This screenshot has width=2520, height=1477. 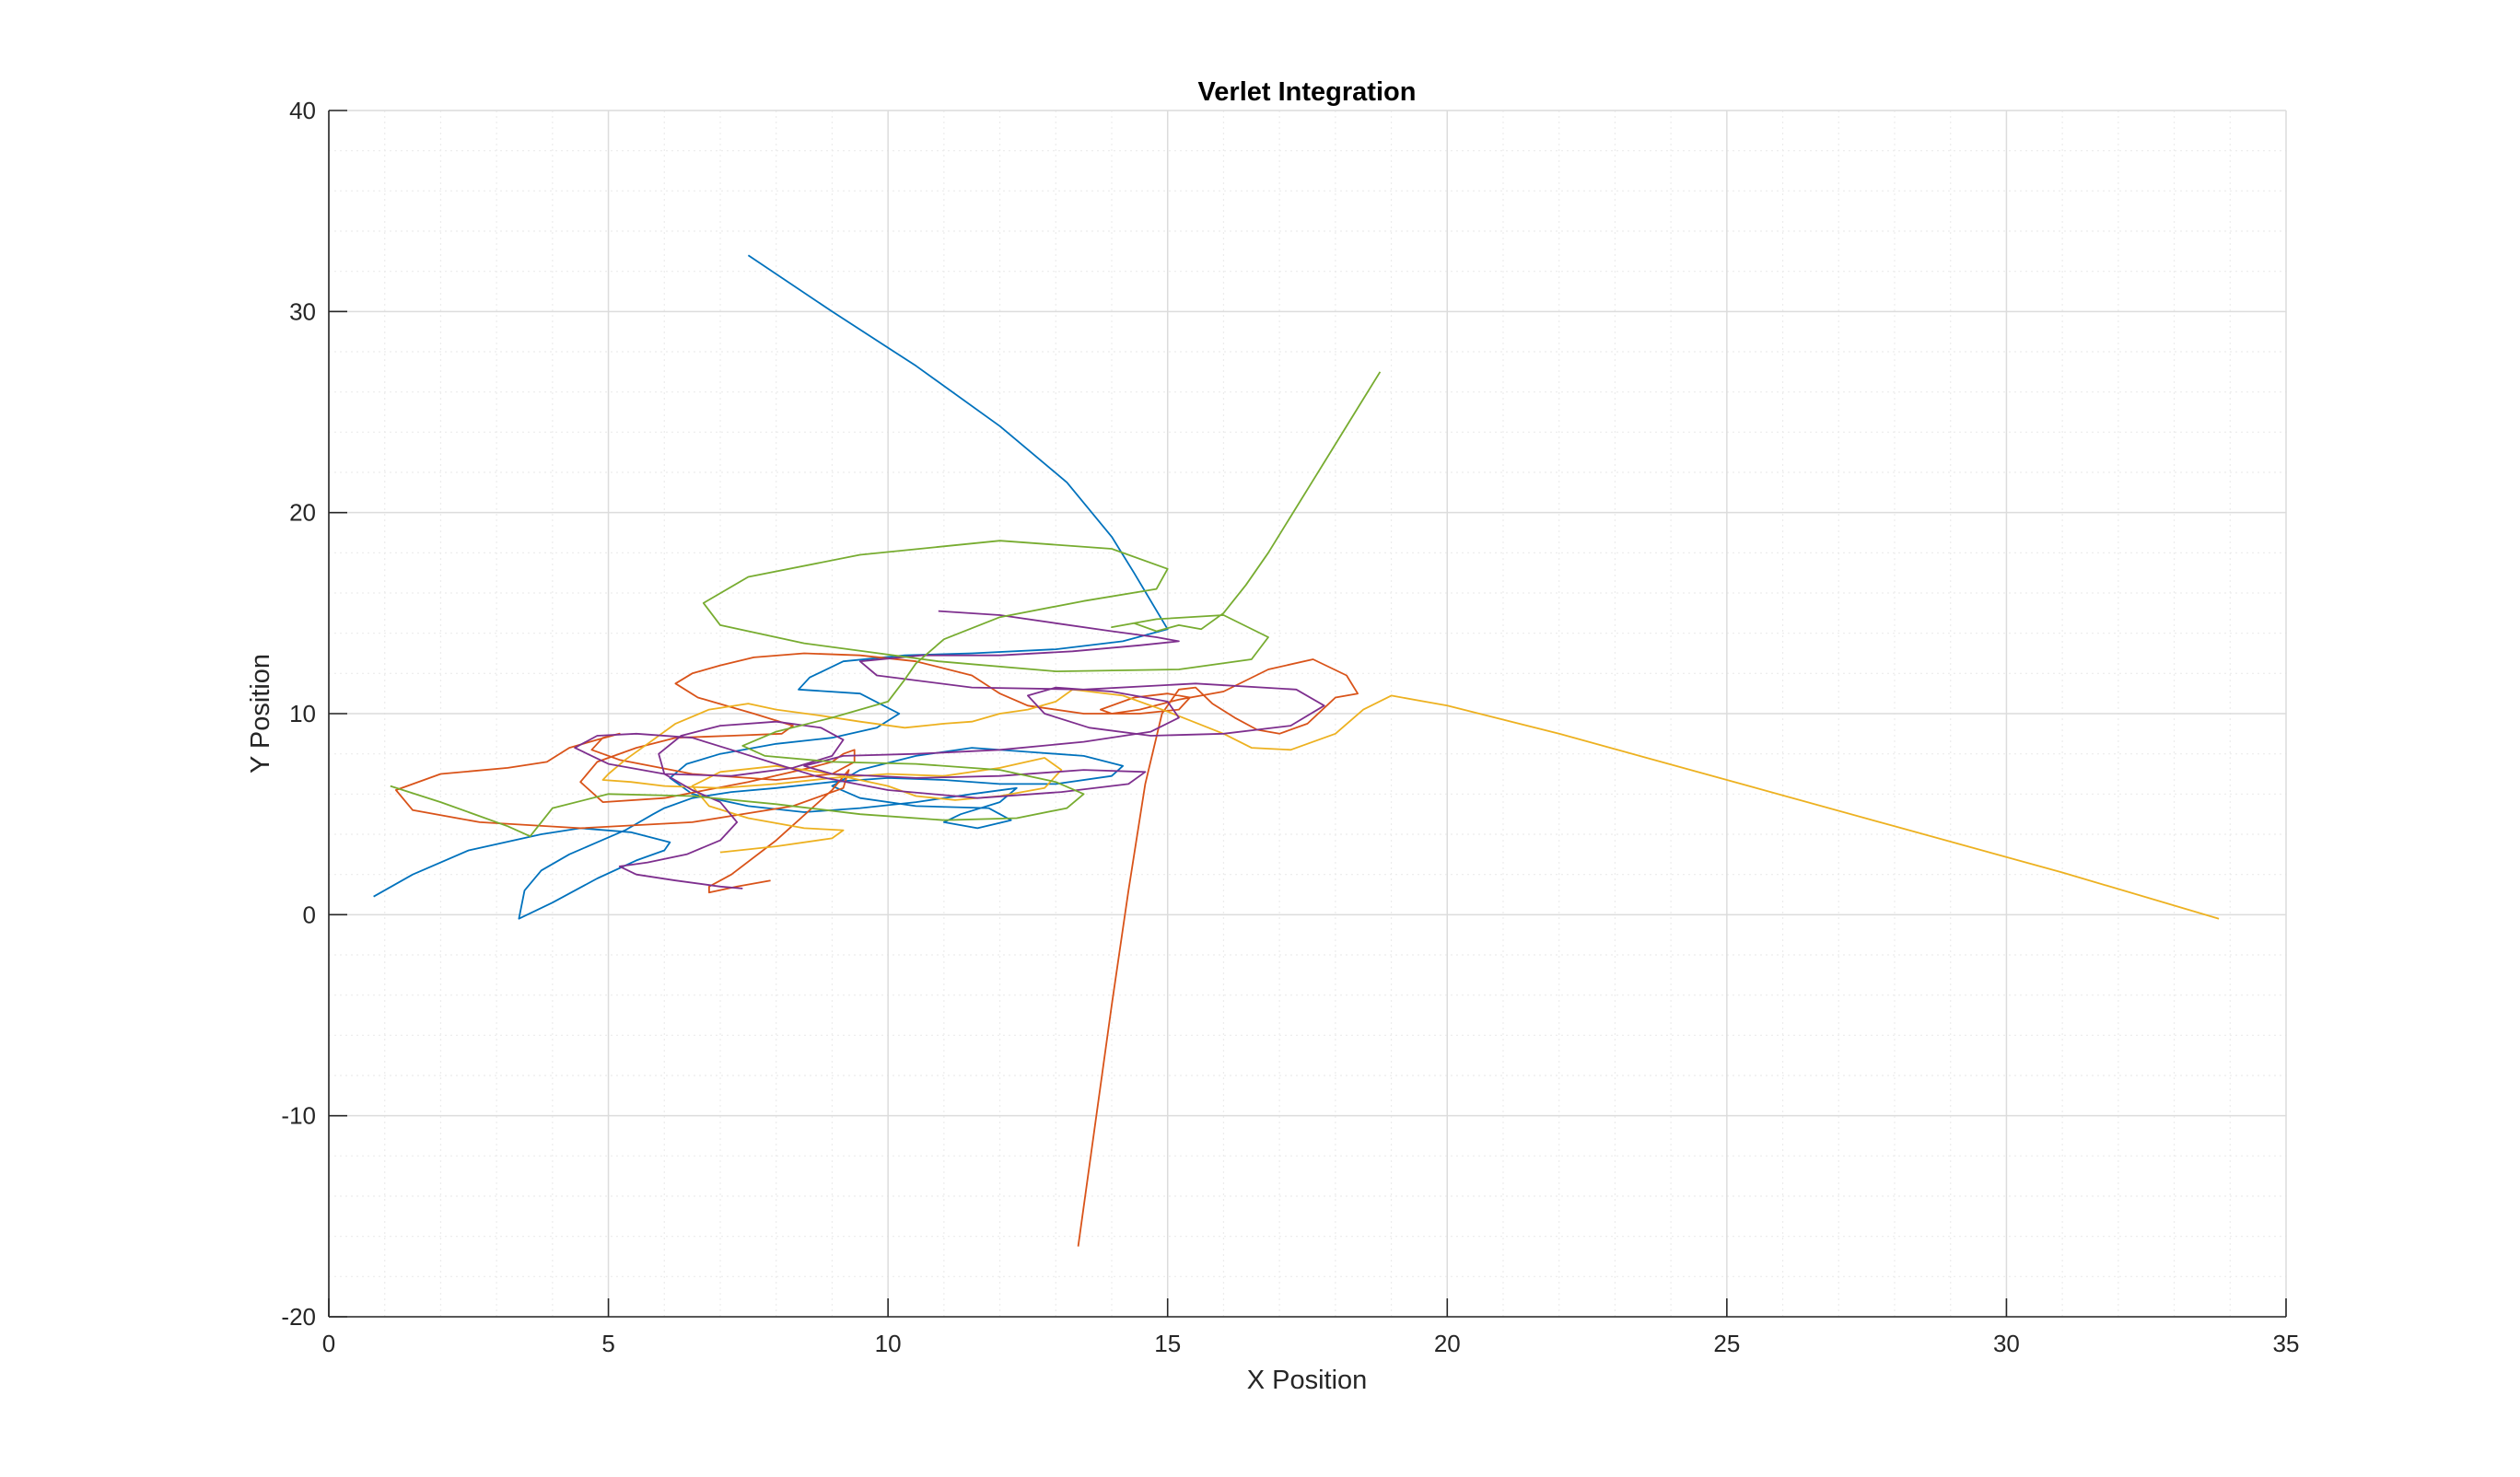 I want to click on x-axis-label: X Position, so click(x=1307, y=1380).